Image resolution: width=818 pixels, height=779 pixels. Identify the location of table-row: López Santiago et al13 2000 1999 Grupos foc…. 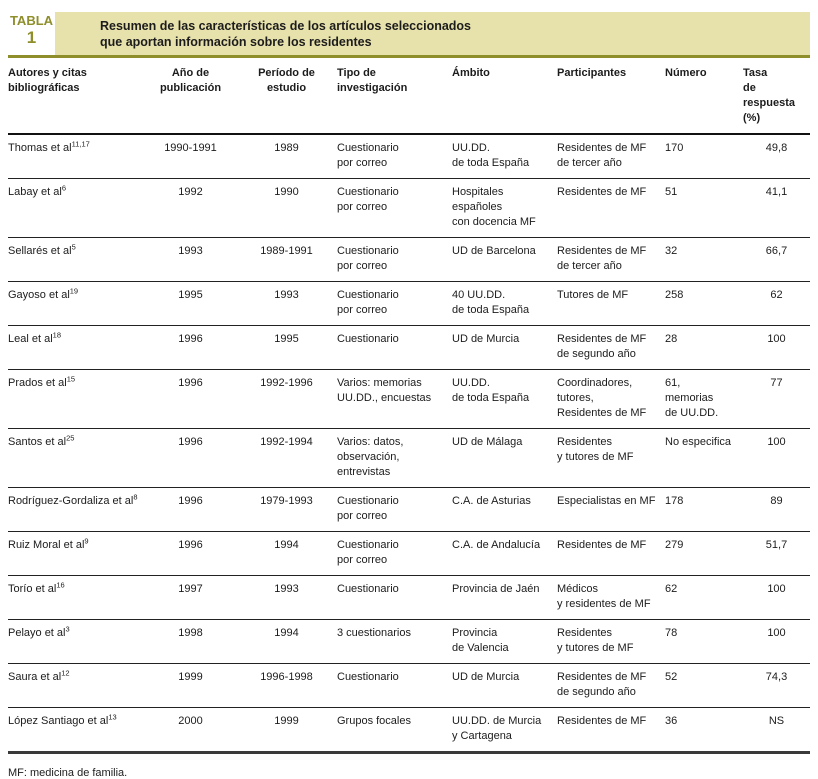
(409, 729).